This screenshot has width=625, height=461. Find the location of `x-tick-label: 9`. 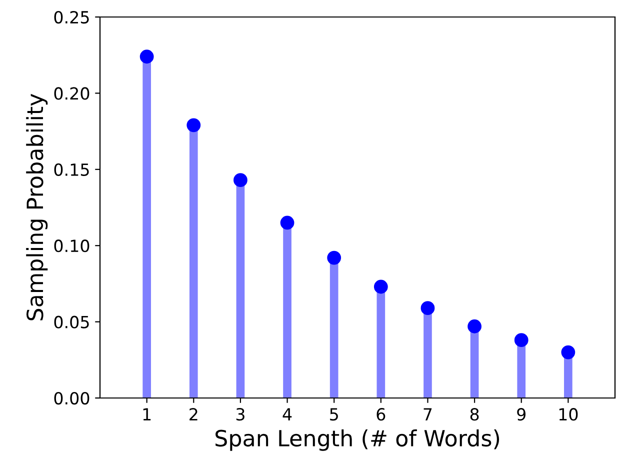

x-tick-label: 9 is located at coordinates (521, 414).